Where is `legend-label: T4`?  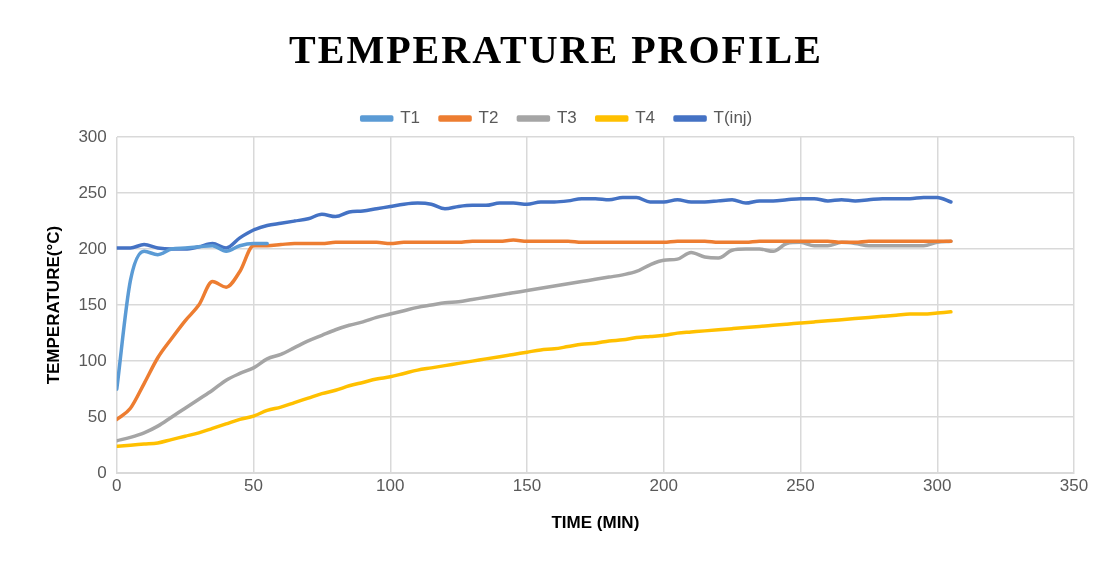 legend-label: T4 is located at coordinates (645, 118).